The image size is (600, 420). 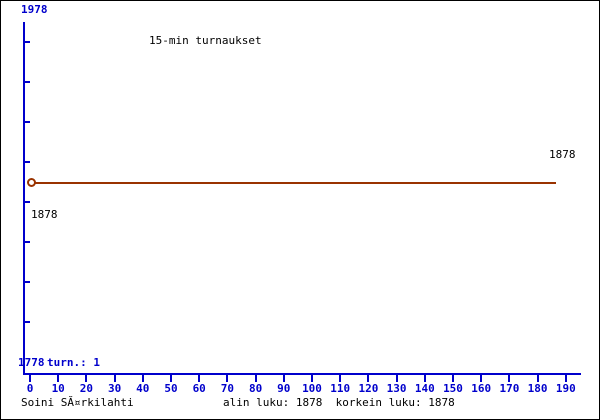 I want to click on data-point-open-circle-icon, so click(x=31, y=182).